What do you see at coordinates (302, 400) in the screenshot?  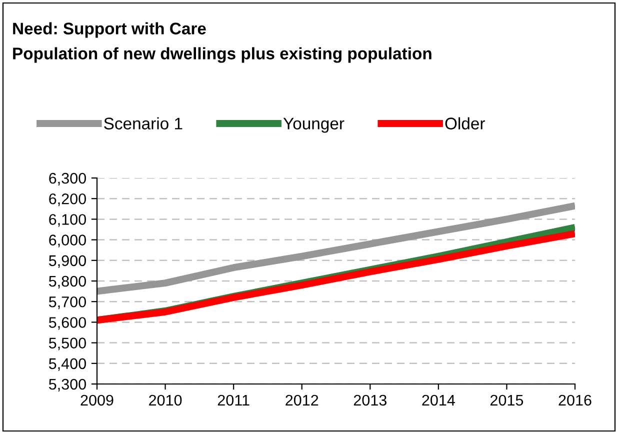 I see `x-tick-label: 2012` at bounding box center [302, 400].